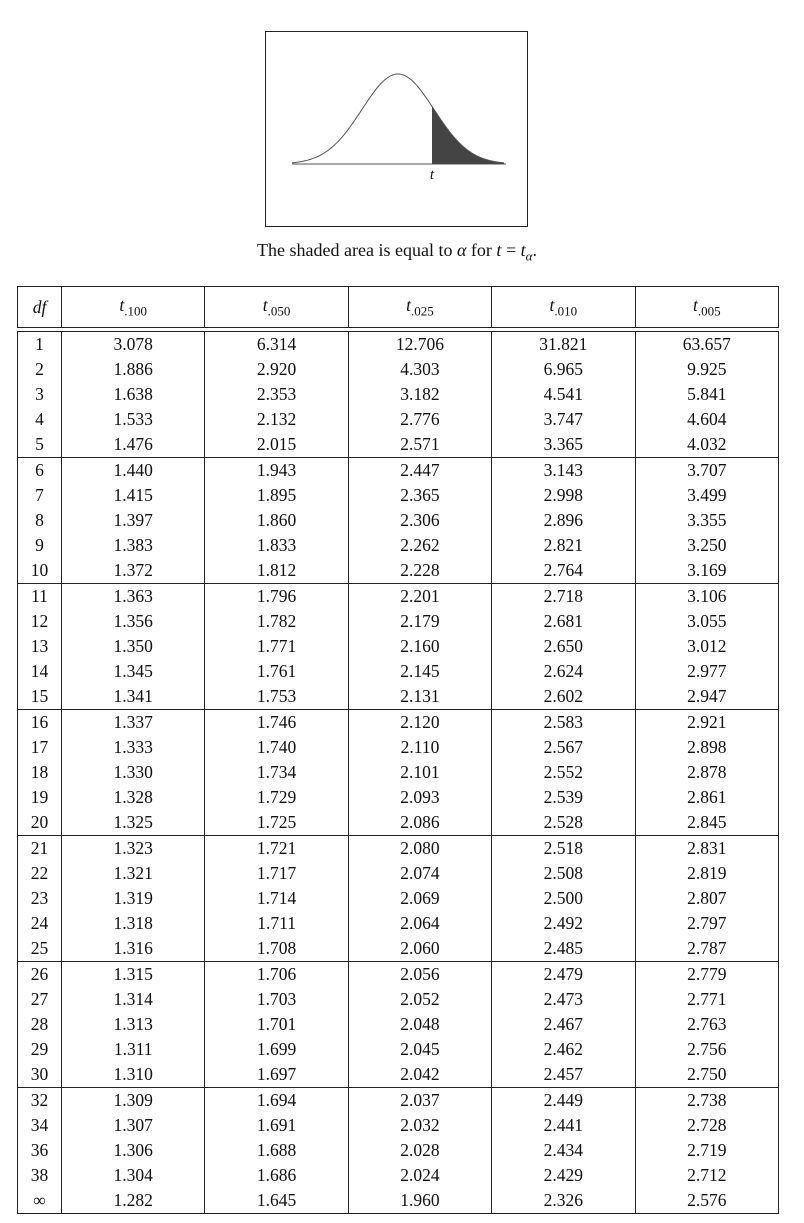  I want to click on value-cell: 1.740, so click(276, 747).